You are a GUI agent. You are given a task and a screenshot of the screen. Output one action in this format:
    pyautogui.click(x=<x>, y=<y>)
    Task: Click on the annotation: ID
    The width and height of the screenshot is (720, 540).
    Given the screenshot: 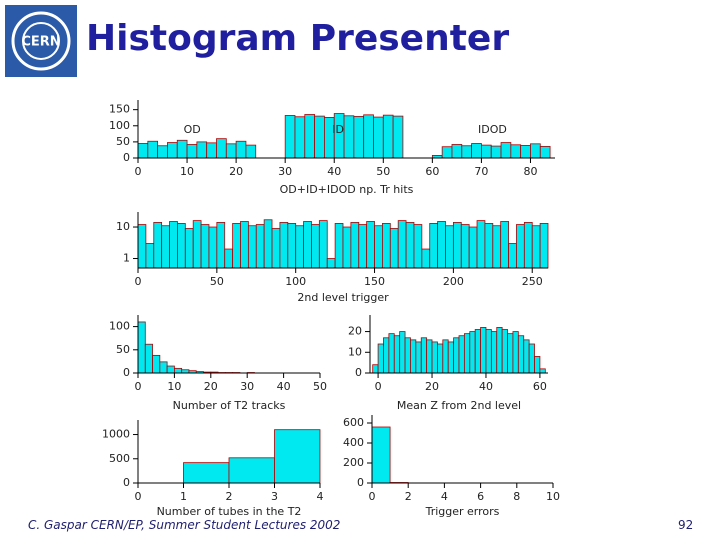 What is the action you would take?
    pyautogui.click(x=338, y=129)
    